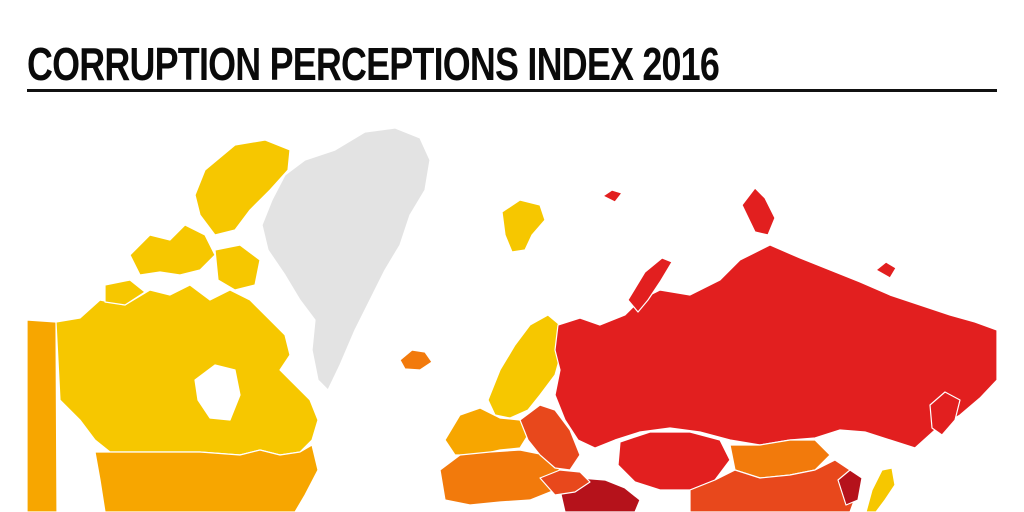  Describe the element at coordinates (187, 370) in the screenshot. I see `region-canada` at that location.